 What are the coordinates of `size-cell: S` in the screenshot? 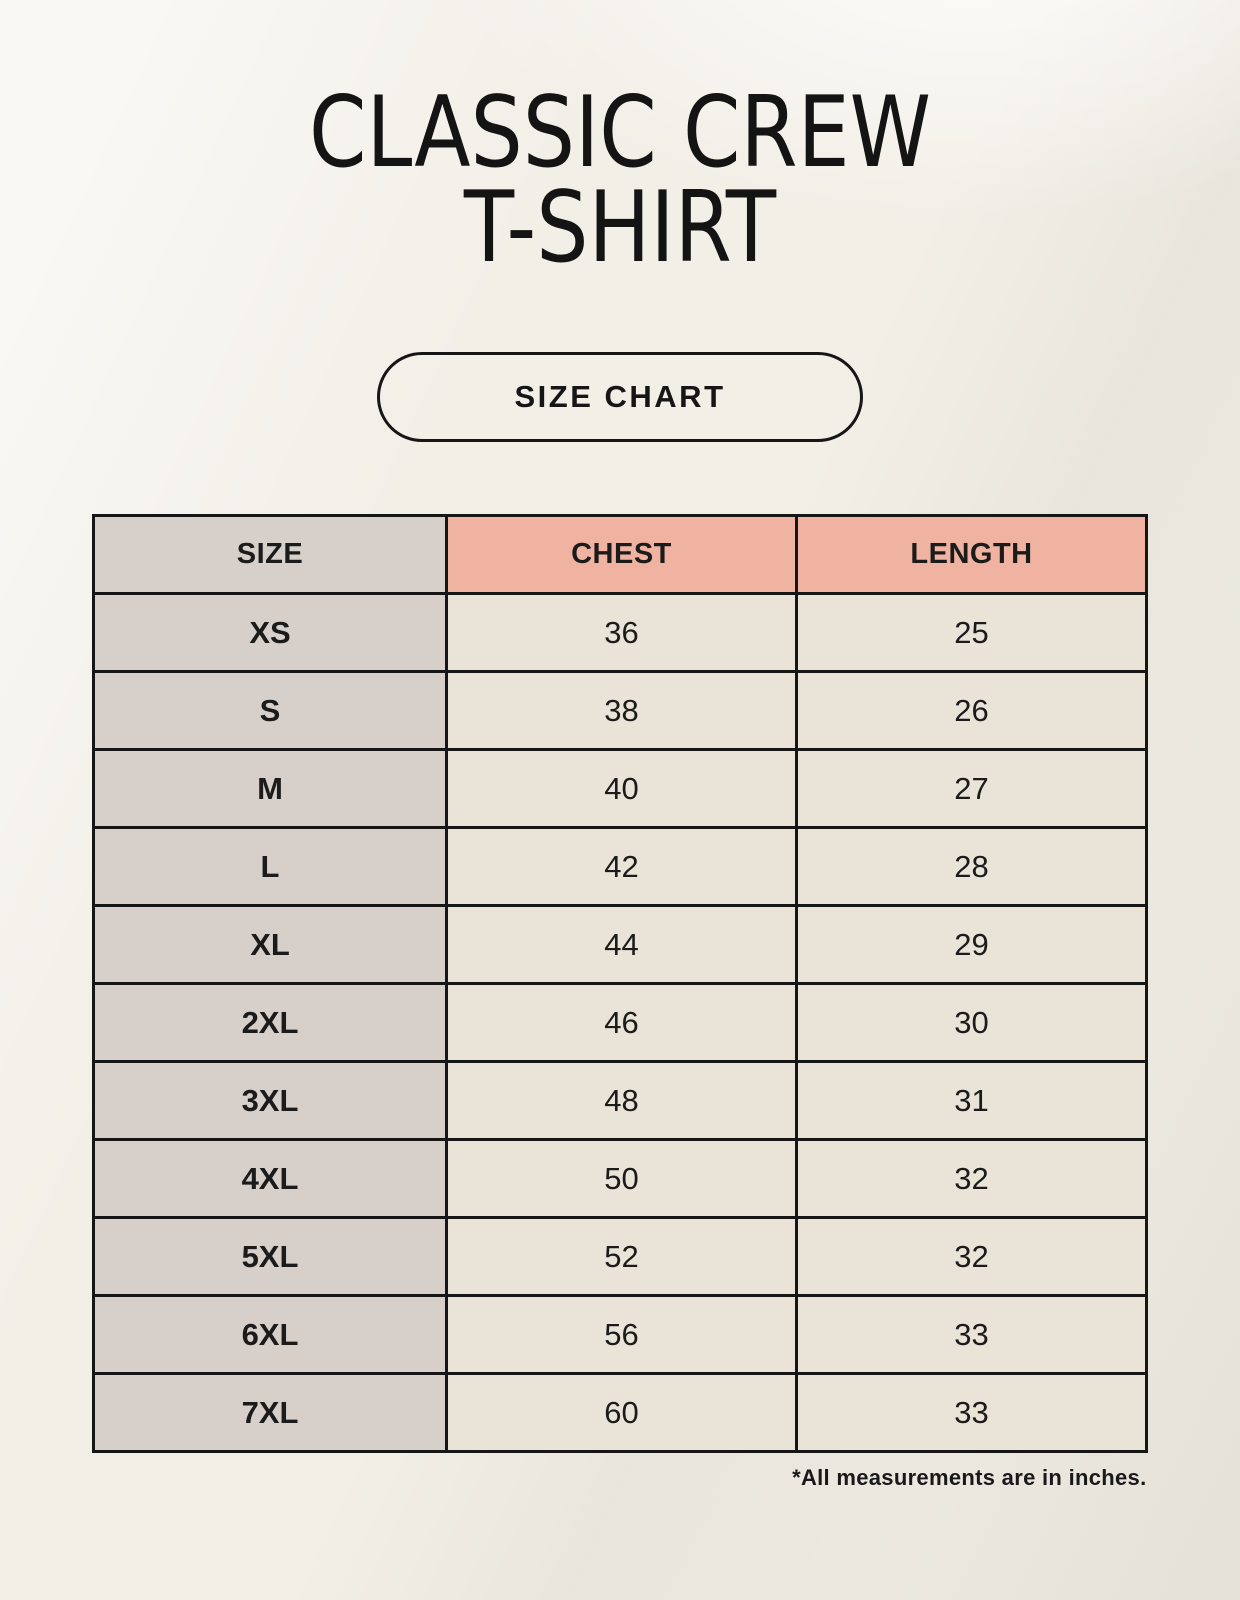 It's located at (270, 711).